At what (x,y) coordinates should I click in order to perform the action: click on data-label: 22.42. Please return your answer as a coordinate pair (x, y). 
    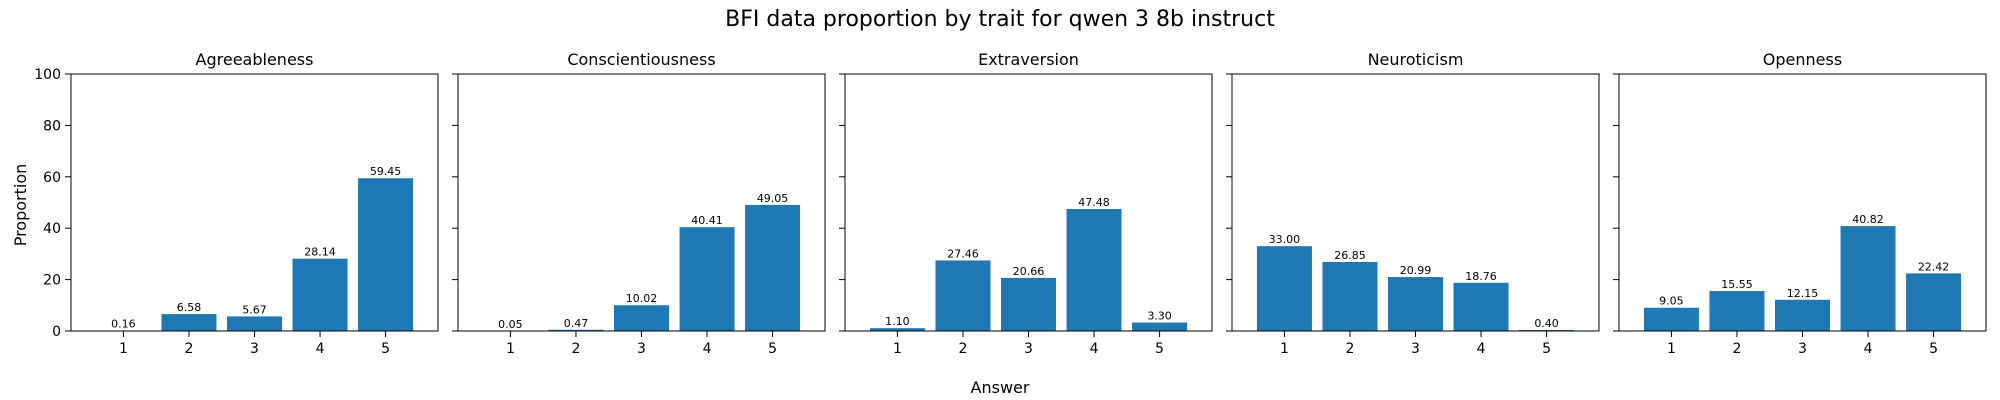
    Looking at the image, I should click on (1934, 266).